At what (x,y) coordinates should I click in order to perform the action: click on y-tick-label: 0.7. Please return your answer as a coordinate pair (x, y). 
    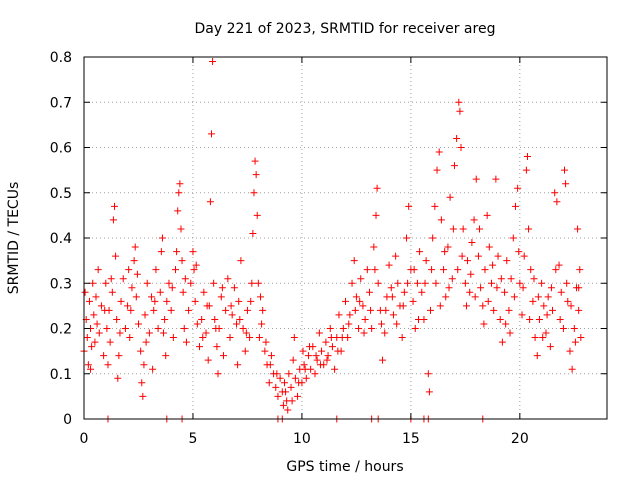
    Looking at the image, I should click on (61, 103).